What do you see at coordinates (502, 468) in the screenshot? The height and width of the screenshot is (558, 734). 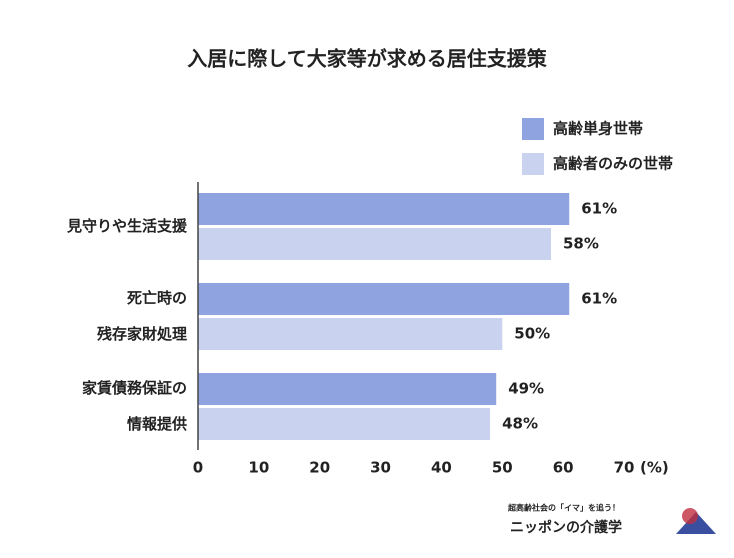 I see `x-tick-label: 50` at bounding box center [502, 468].